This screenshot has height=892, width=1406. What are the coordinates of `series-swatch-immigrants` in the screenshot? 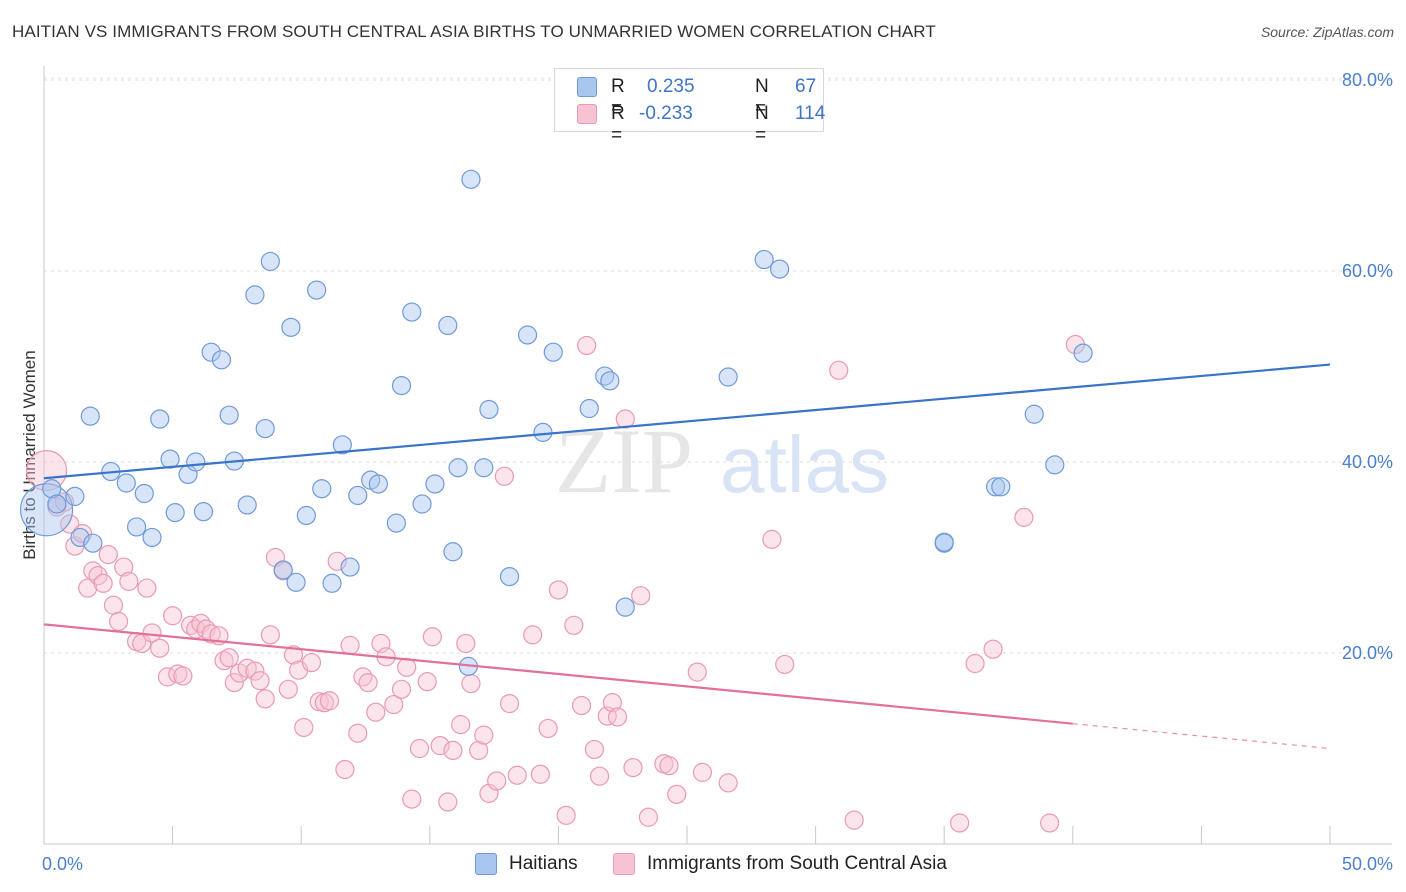 It's located at (624, 864).